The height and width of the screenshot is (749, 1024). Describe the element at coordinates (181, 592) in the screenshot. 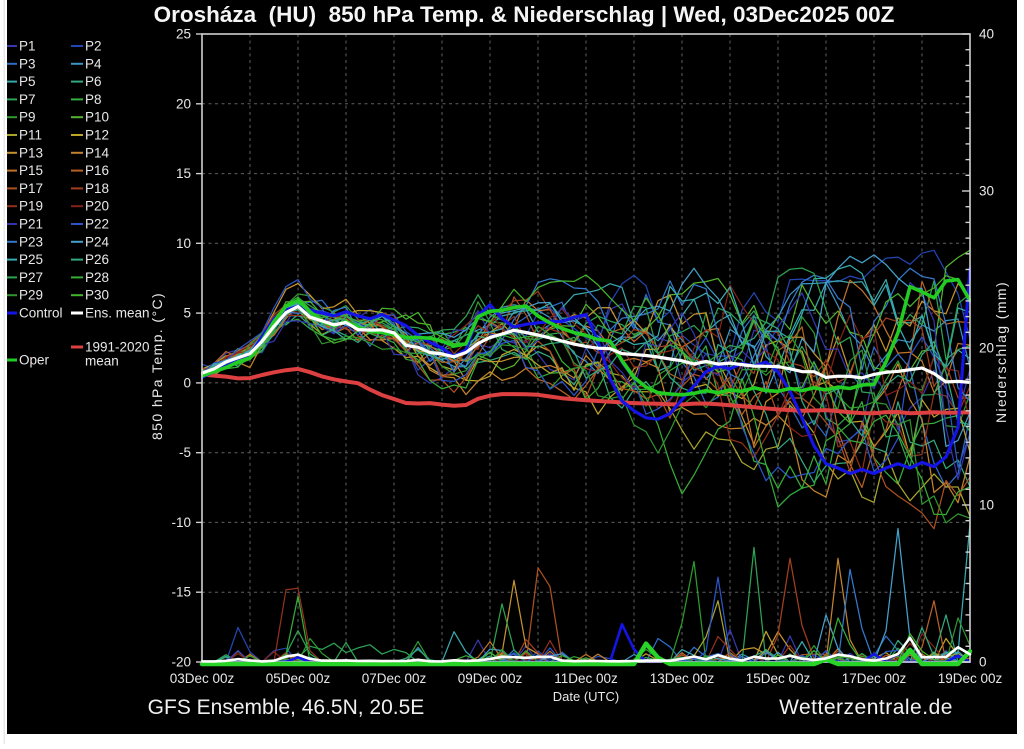

I see `svg-text: -15` at that location.